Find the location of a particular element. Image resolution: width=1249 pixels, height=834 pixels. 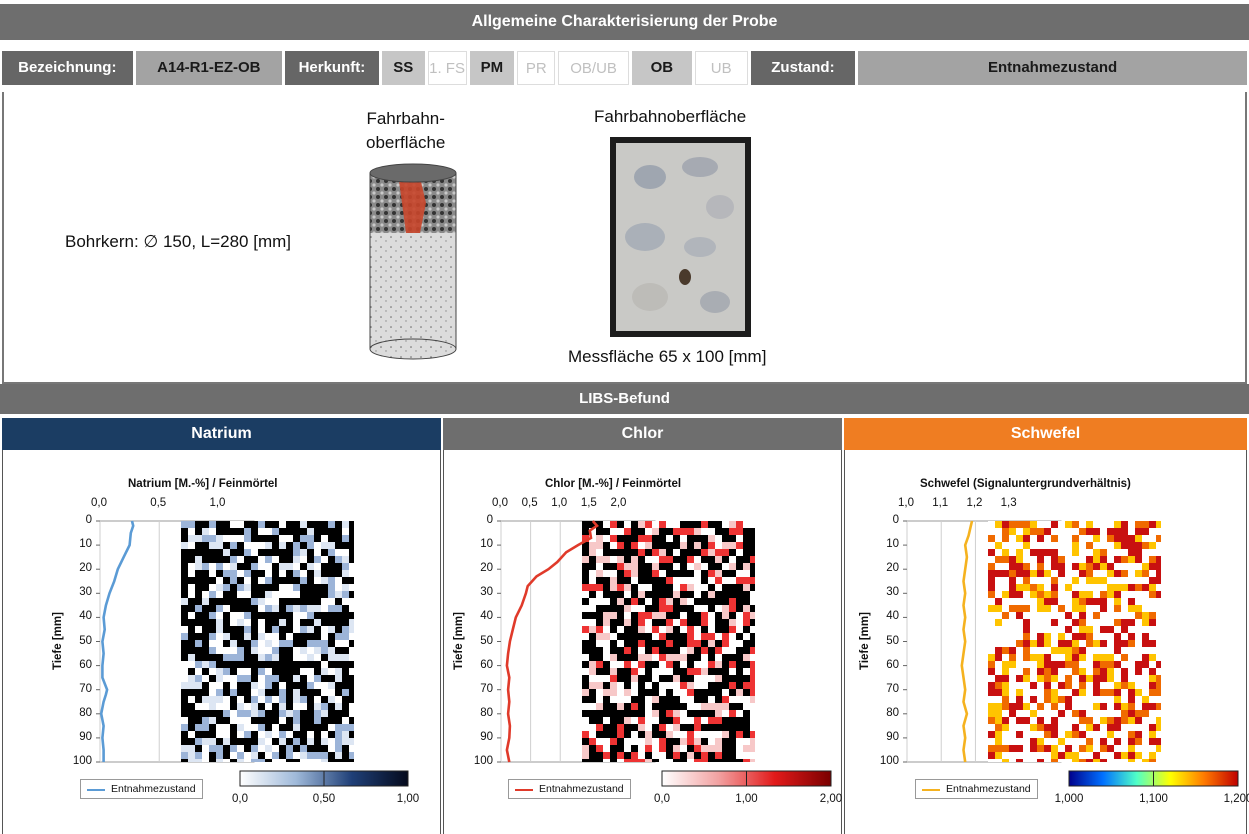

x-tick-label: 1,3 is located at coordinates (1008, 503).